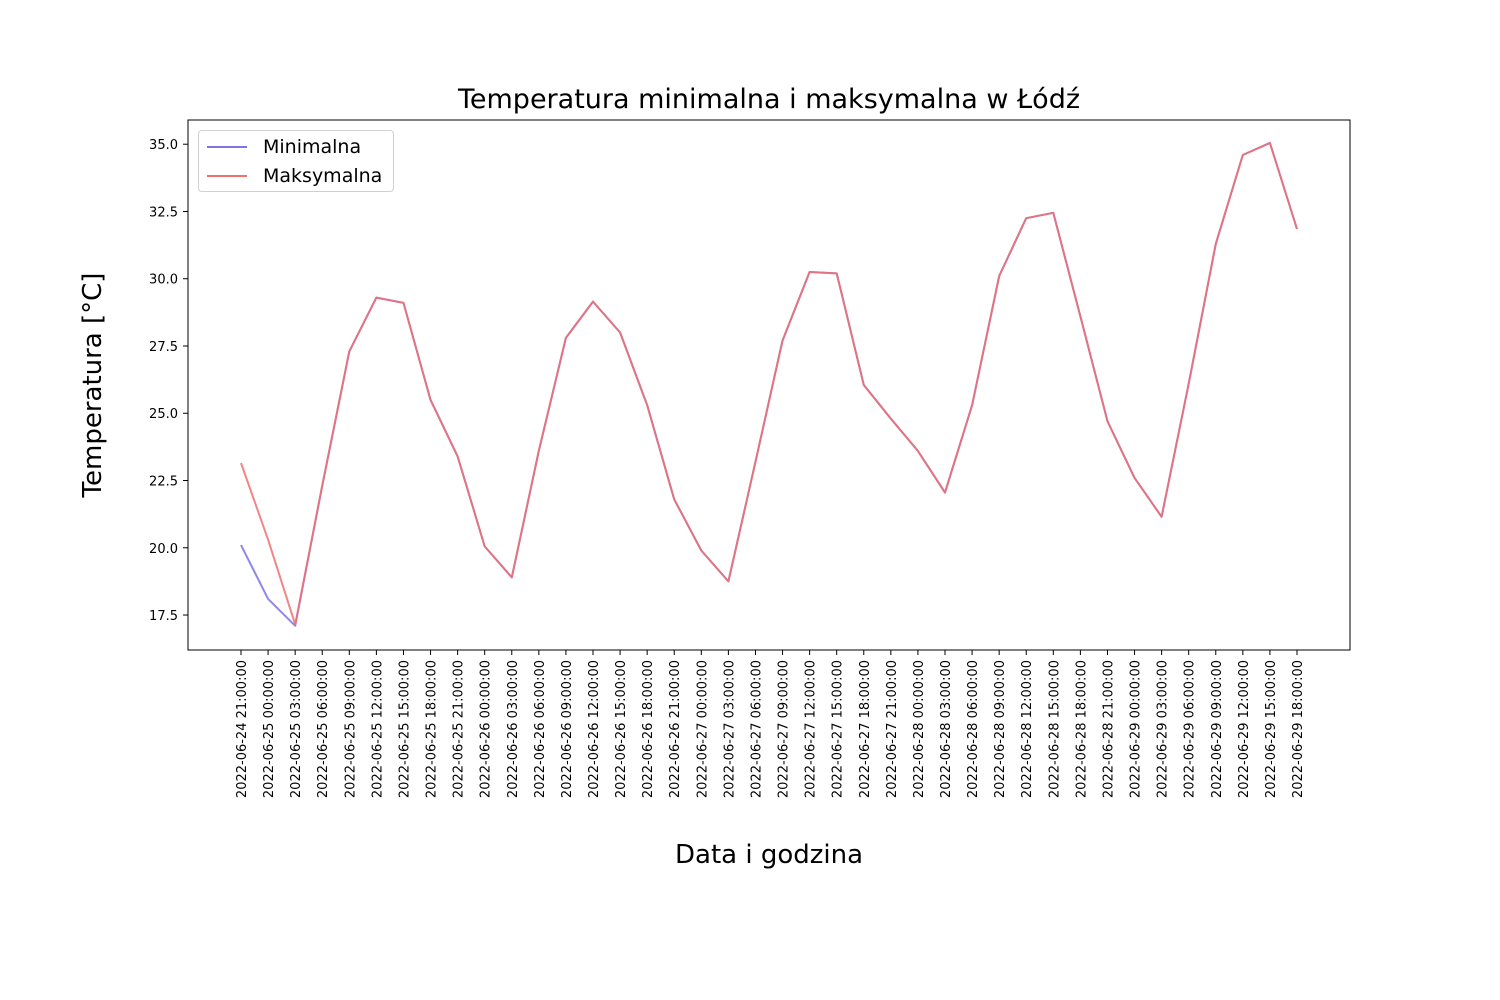  What do you see at coordinates (1054, 729) in the screenshot?
I see `x-tick-label: 2022-06-28 15:00:00` at bounding box center [1054, 729].